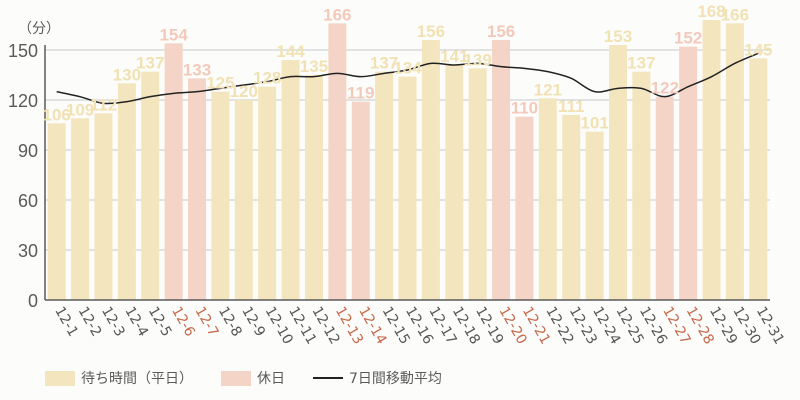  Describe the element at coordinates (173, 34) in the screenshot. I see `bar-value-label: 154` at that location.